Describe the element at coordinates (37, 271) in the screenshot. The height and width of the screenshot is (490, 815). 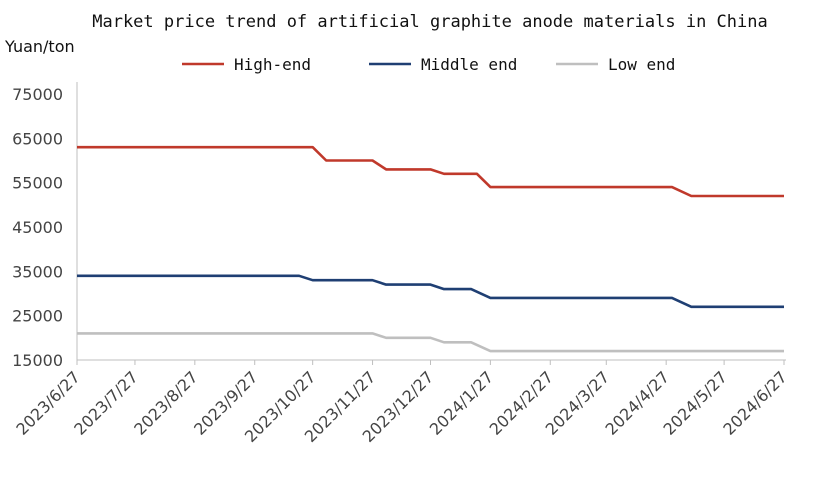
I see `y-tick-label: 35000` at that location.